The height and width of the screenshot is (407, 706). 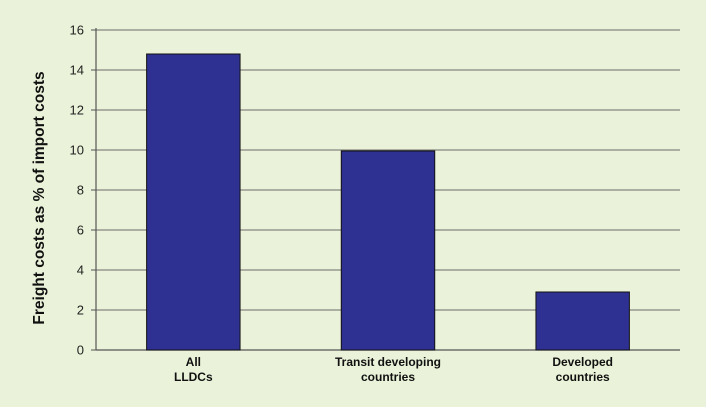 I want to click on x-category-label: All LLDCs, so click(x=193, y=369).